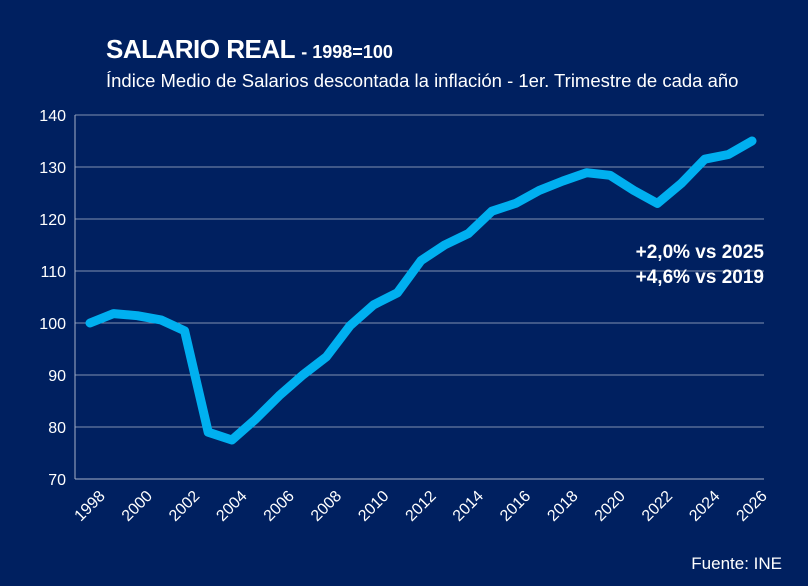  What do you see at coordinates (52, 220) in the screenshot?
I see `y-tick-label: 120` at bounding box center [52, 220].